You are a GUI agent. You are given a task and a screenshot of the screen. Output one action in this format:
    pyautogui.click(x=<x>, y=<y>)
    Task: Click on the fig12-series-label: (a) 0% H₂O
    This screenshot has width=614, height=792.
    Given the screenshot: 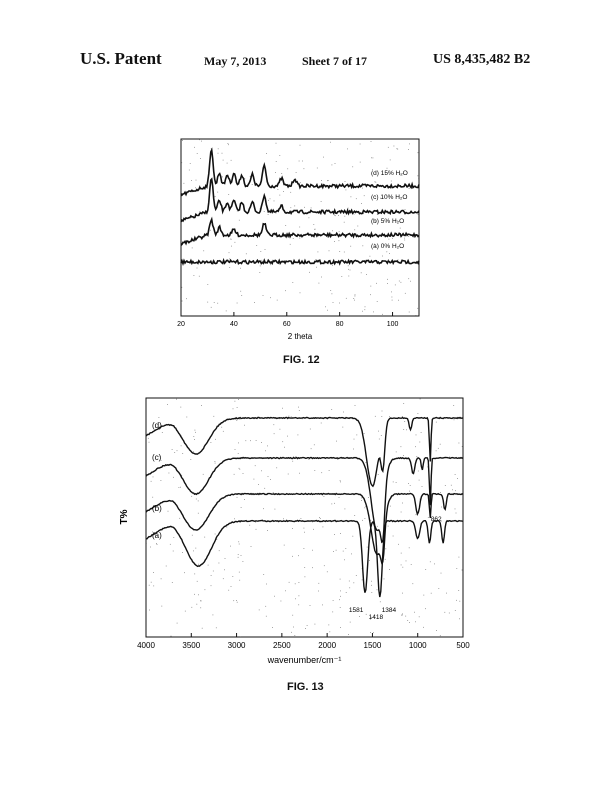 What is the action you would take?
    pyautogui.click(x=387, y=246)
    